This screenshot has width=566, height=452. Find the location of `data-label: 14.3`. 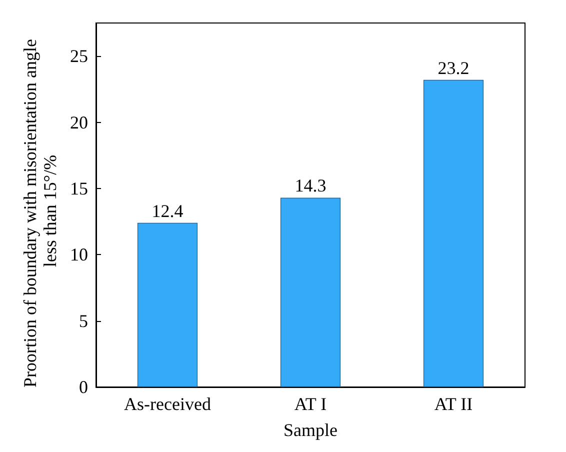

data-label: 14.3 is located at coordinates (310, 186).